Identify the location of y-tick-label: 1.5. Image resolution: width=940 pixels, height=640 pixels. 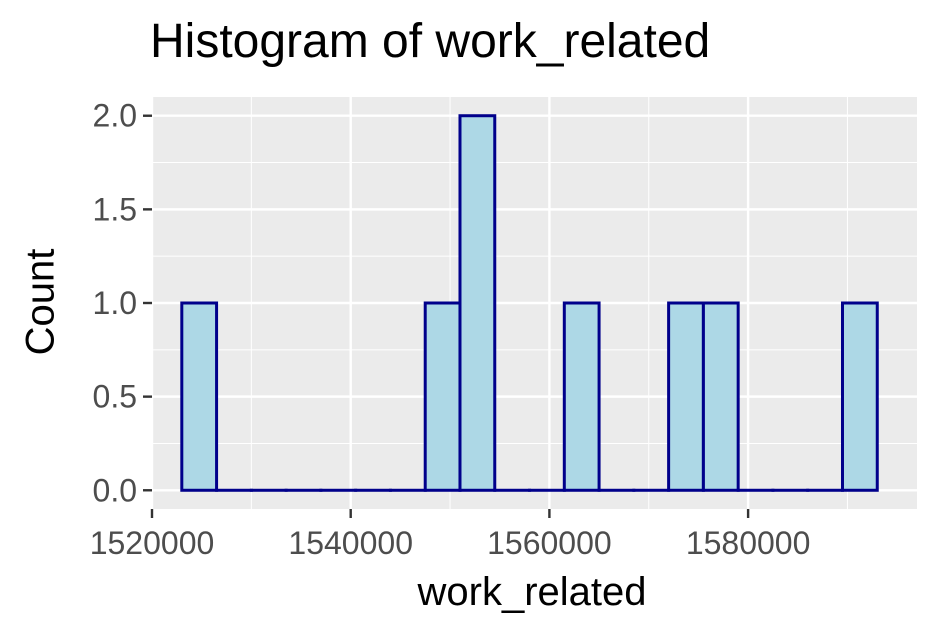
(115, 209).